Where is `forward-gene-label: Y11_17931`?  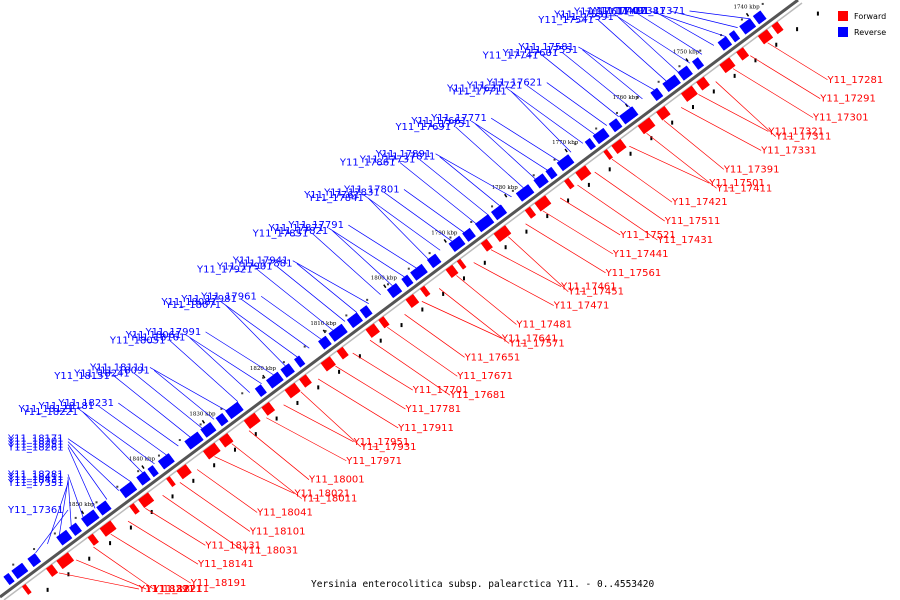 forward-gene-label: Y11_17931 is located at coordinates (388, 447).